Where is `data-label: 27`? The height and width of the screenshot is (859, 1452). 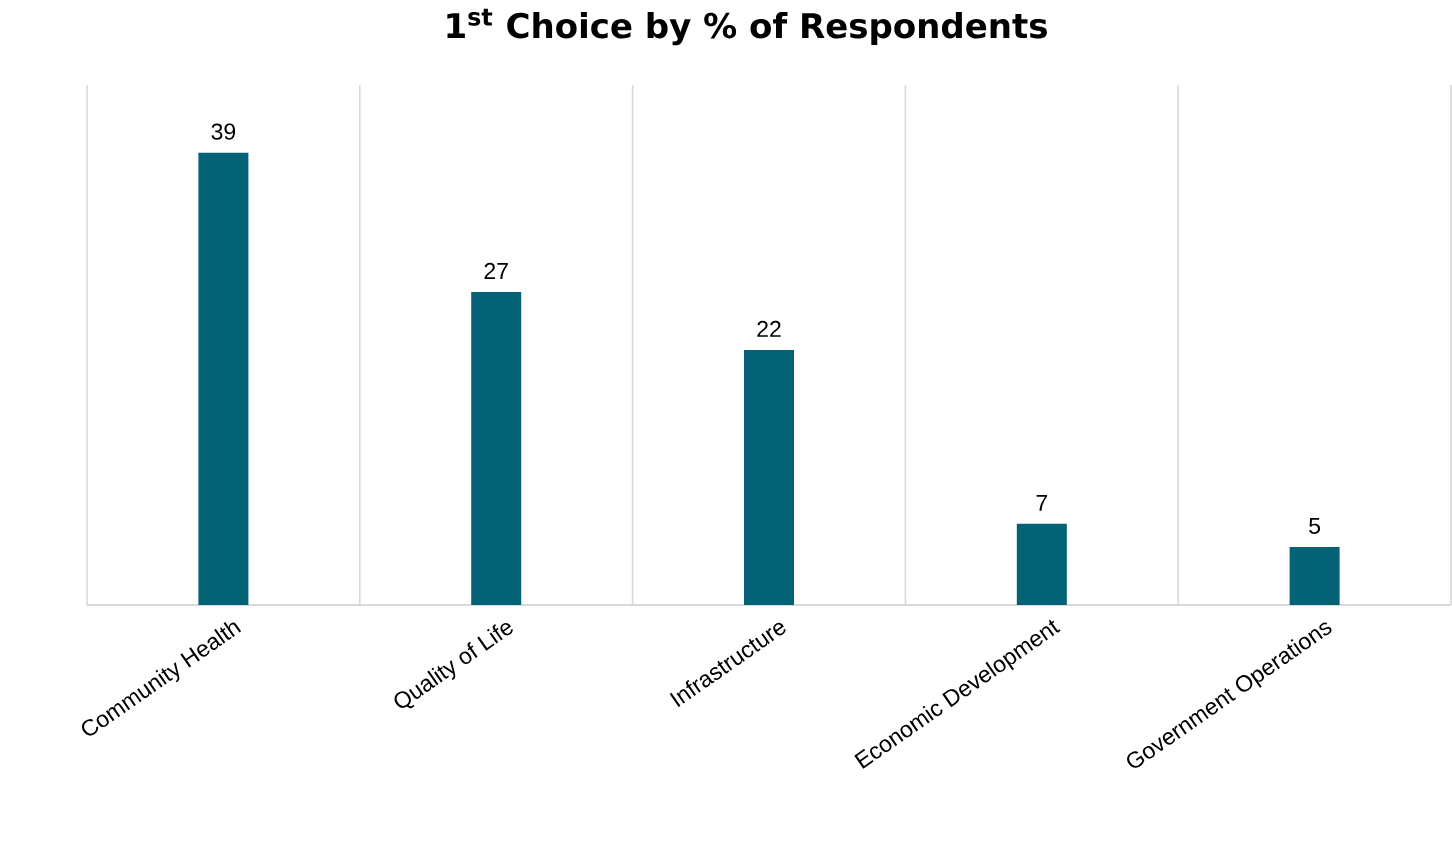
data-label: 27 is located at coordinates (496, 270).